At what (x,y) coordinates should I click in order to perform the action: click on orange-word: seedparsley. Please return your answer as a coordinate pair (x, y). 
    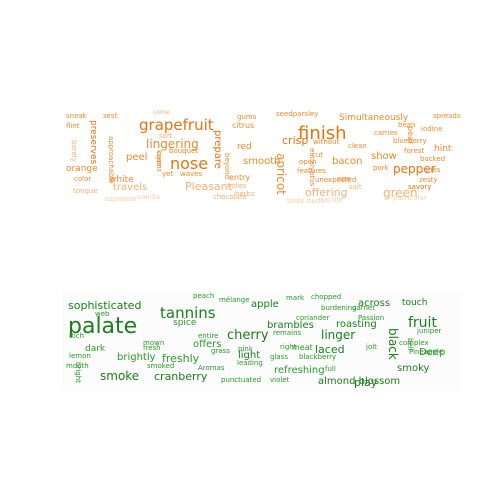
    Looking at the image, I should click on (297, 114).